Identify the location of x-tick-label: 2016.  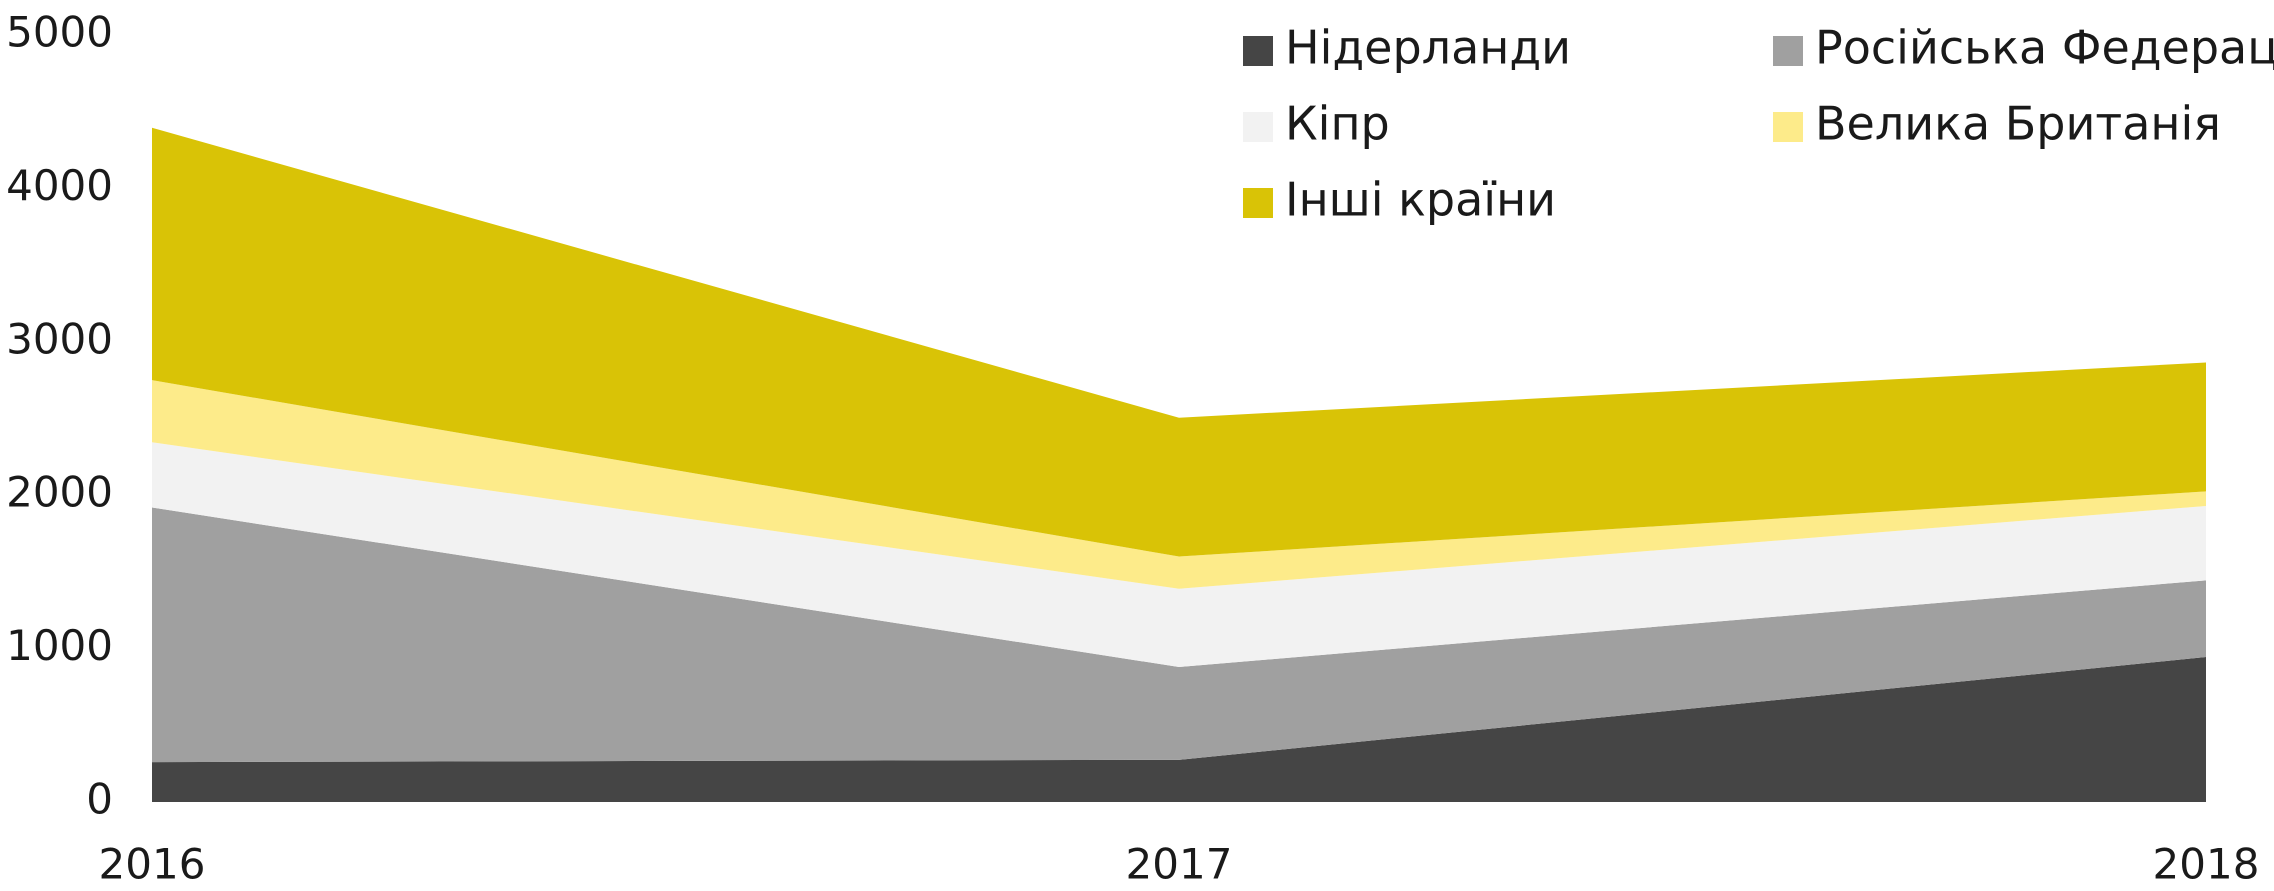
(152, 864).